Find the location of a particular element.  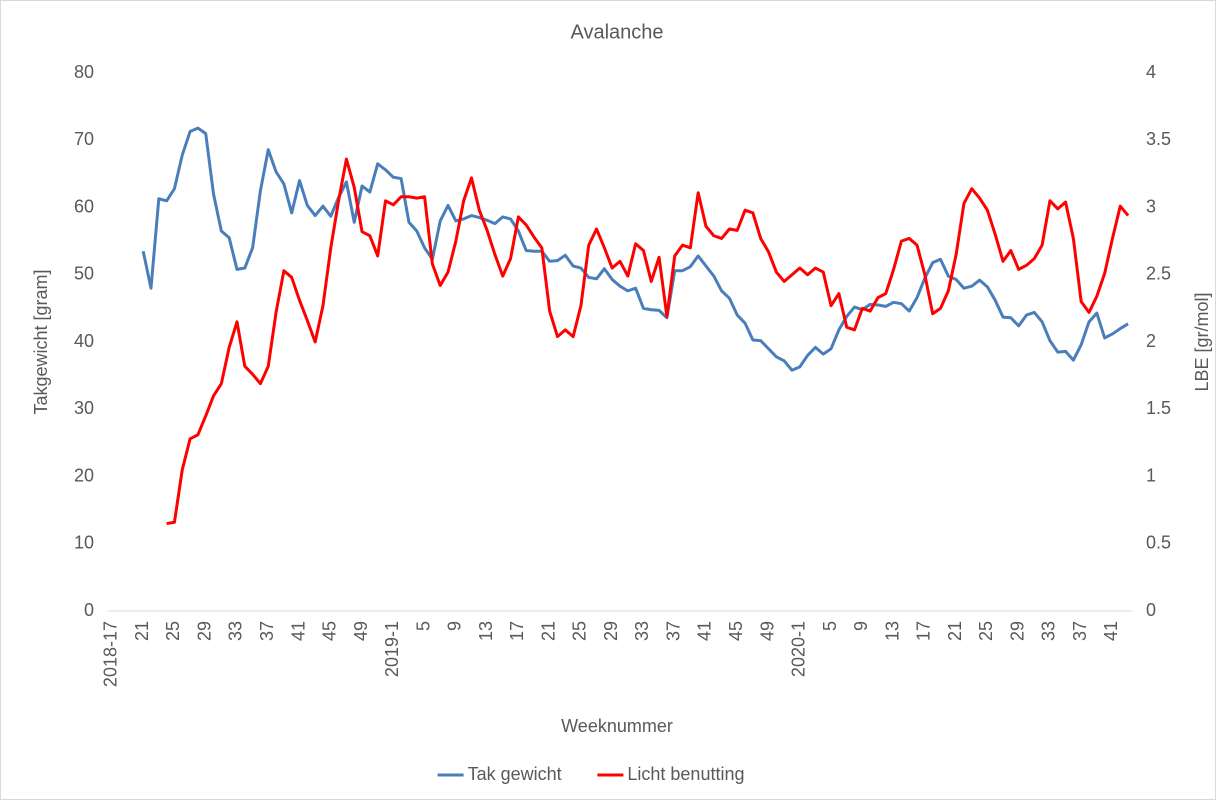

y2-tick-label: 0.5 is located at coordinates (1158, 543).